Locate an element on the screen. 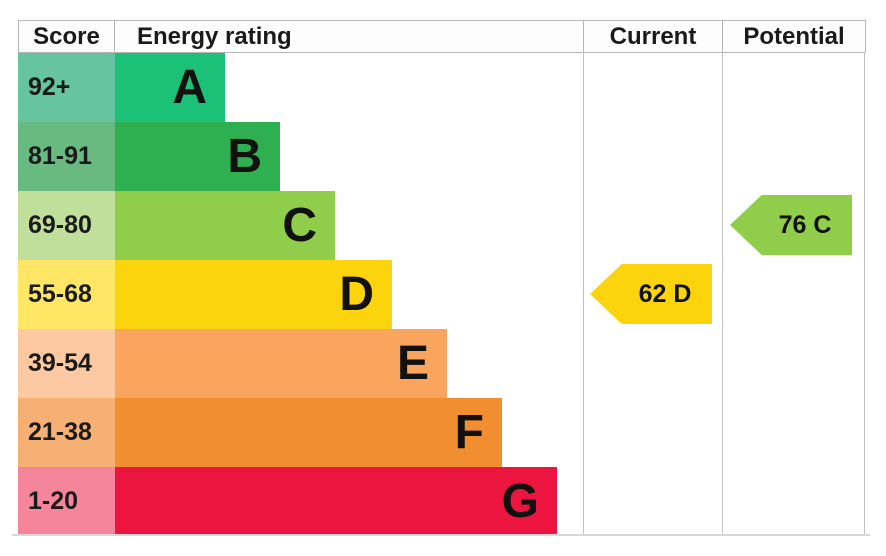 The height and width of the screenshot is (556, 886). header-energy-rating: Energy rating is located at coordinates (349, 36).